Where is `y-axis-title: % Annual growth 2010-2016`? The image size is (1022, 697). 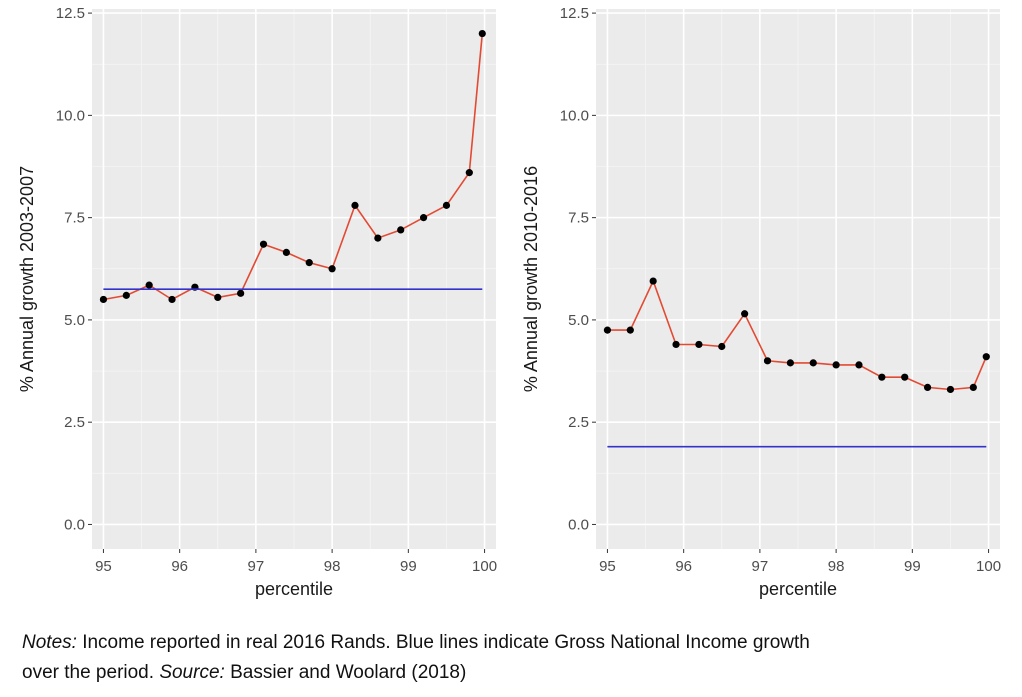 y-axis-title: % Annual growth 2010-2016 is located at coordinates (531, 279).